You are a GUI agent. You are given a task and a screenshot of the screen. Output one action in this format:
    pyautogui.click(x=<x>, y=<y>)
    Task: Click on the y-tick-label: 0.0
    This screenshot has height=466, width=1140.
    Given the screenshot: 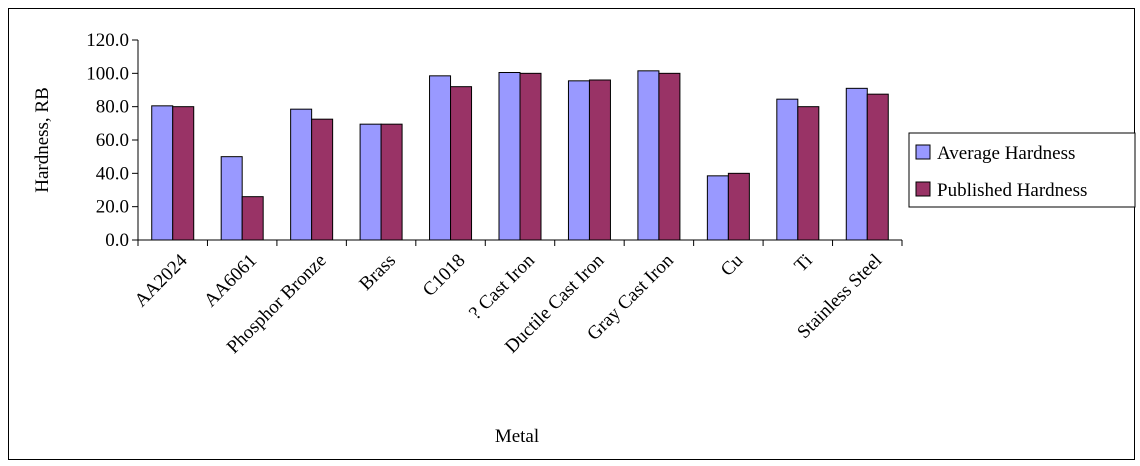 What is the action you would take?
    pyautogui.click(x=117, y=240)
    